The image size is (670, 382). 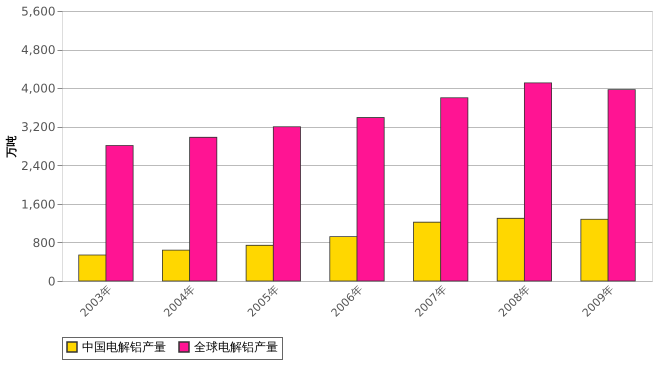 I want to click on y-tick-label: 5,600, so click(x=38, y=11).